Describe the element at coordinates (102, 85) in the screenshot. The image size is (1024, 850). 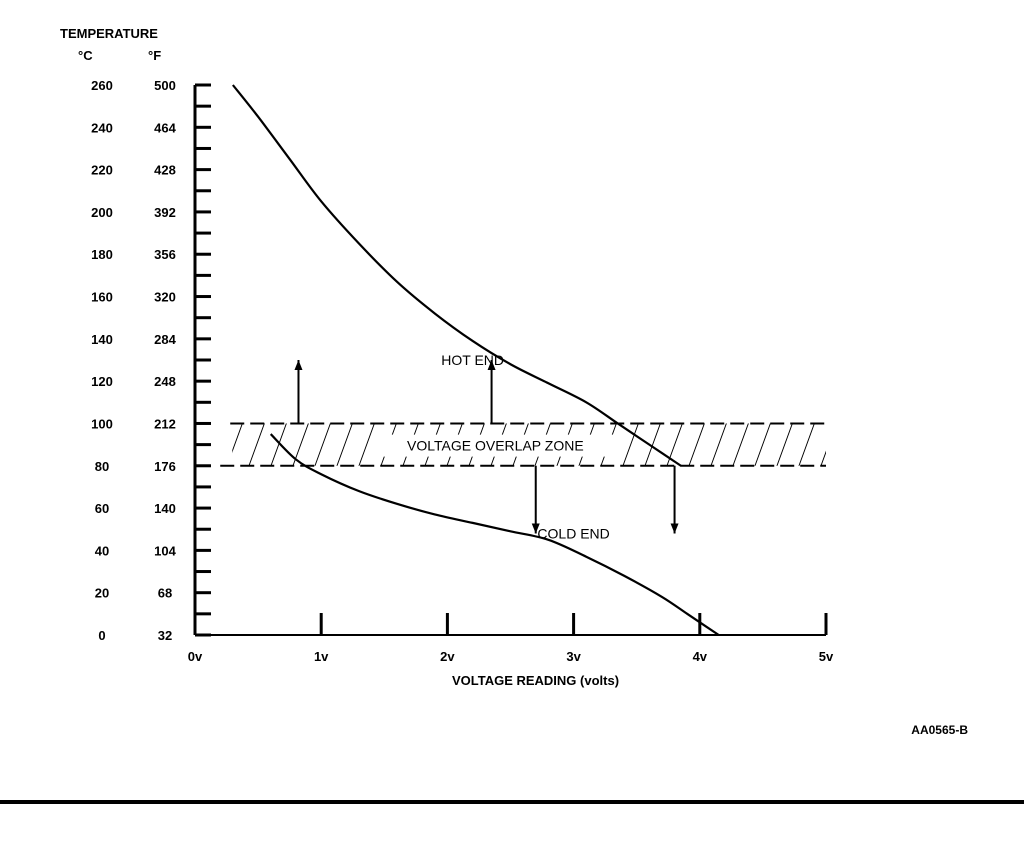
I see `y-tick-label-c: 260` at that location.